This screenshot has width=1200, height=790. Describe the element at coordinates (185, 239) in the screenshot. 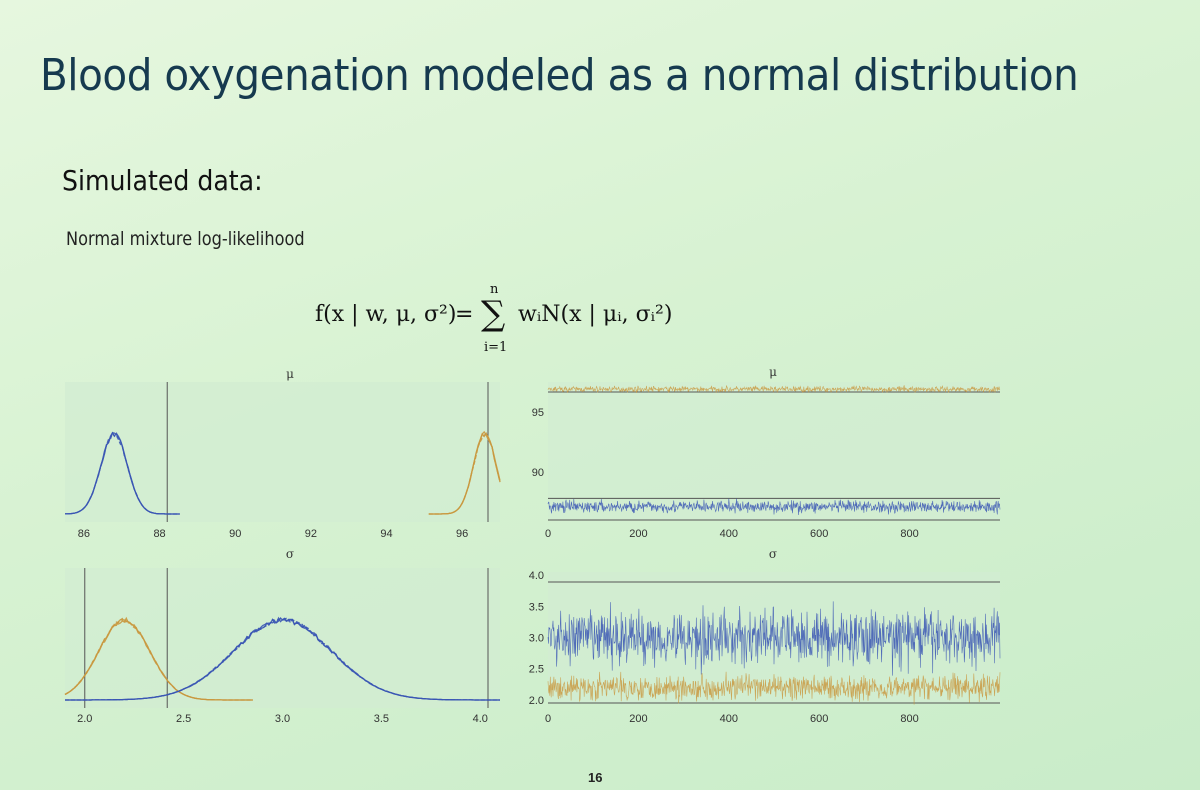

I see `section-label: Normal mixture log-likelihood` at that location.